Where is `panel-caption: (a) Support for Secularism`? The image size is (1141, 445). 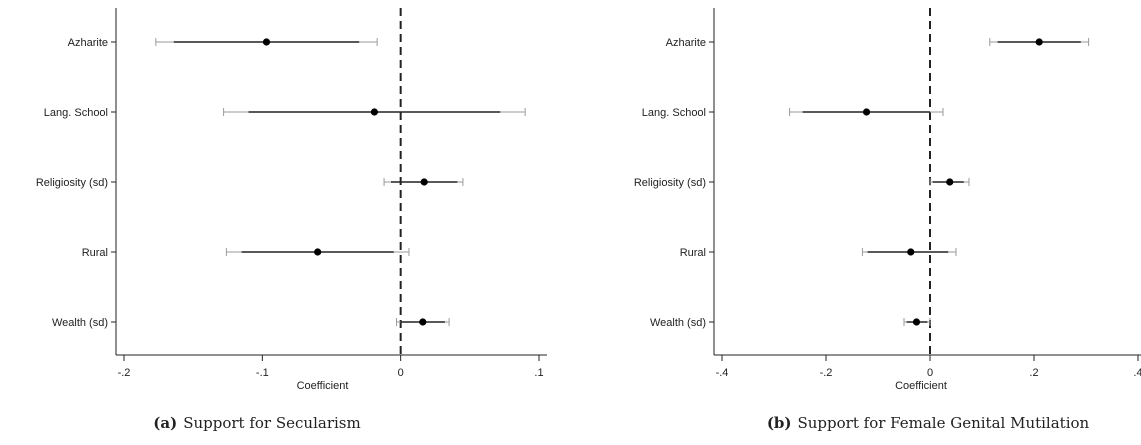
panel-caption: (a) Support for Secularism is located at coordinates (256, 423).